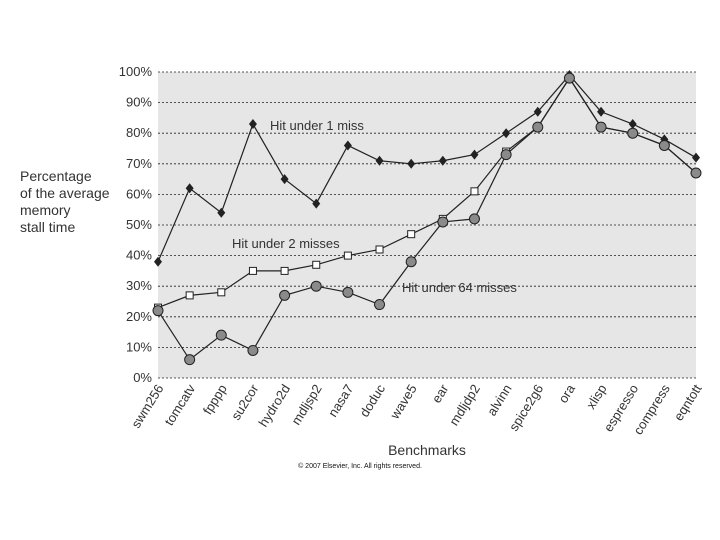  Describe the element at coordinates (139, 102) in the screenshot. I see `y-tick-label: 90%` at that location.